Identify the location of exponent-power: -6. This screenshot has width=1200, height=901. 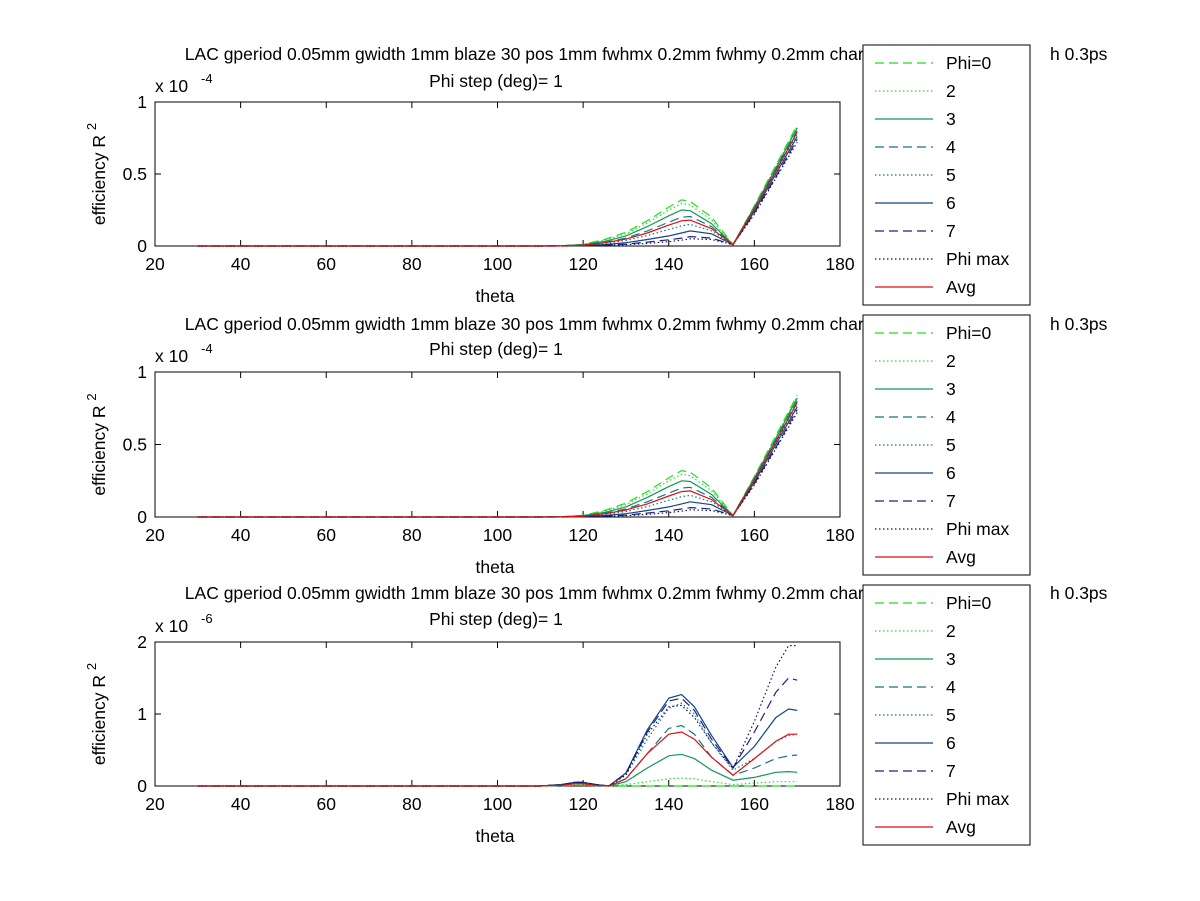
(207, 618).